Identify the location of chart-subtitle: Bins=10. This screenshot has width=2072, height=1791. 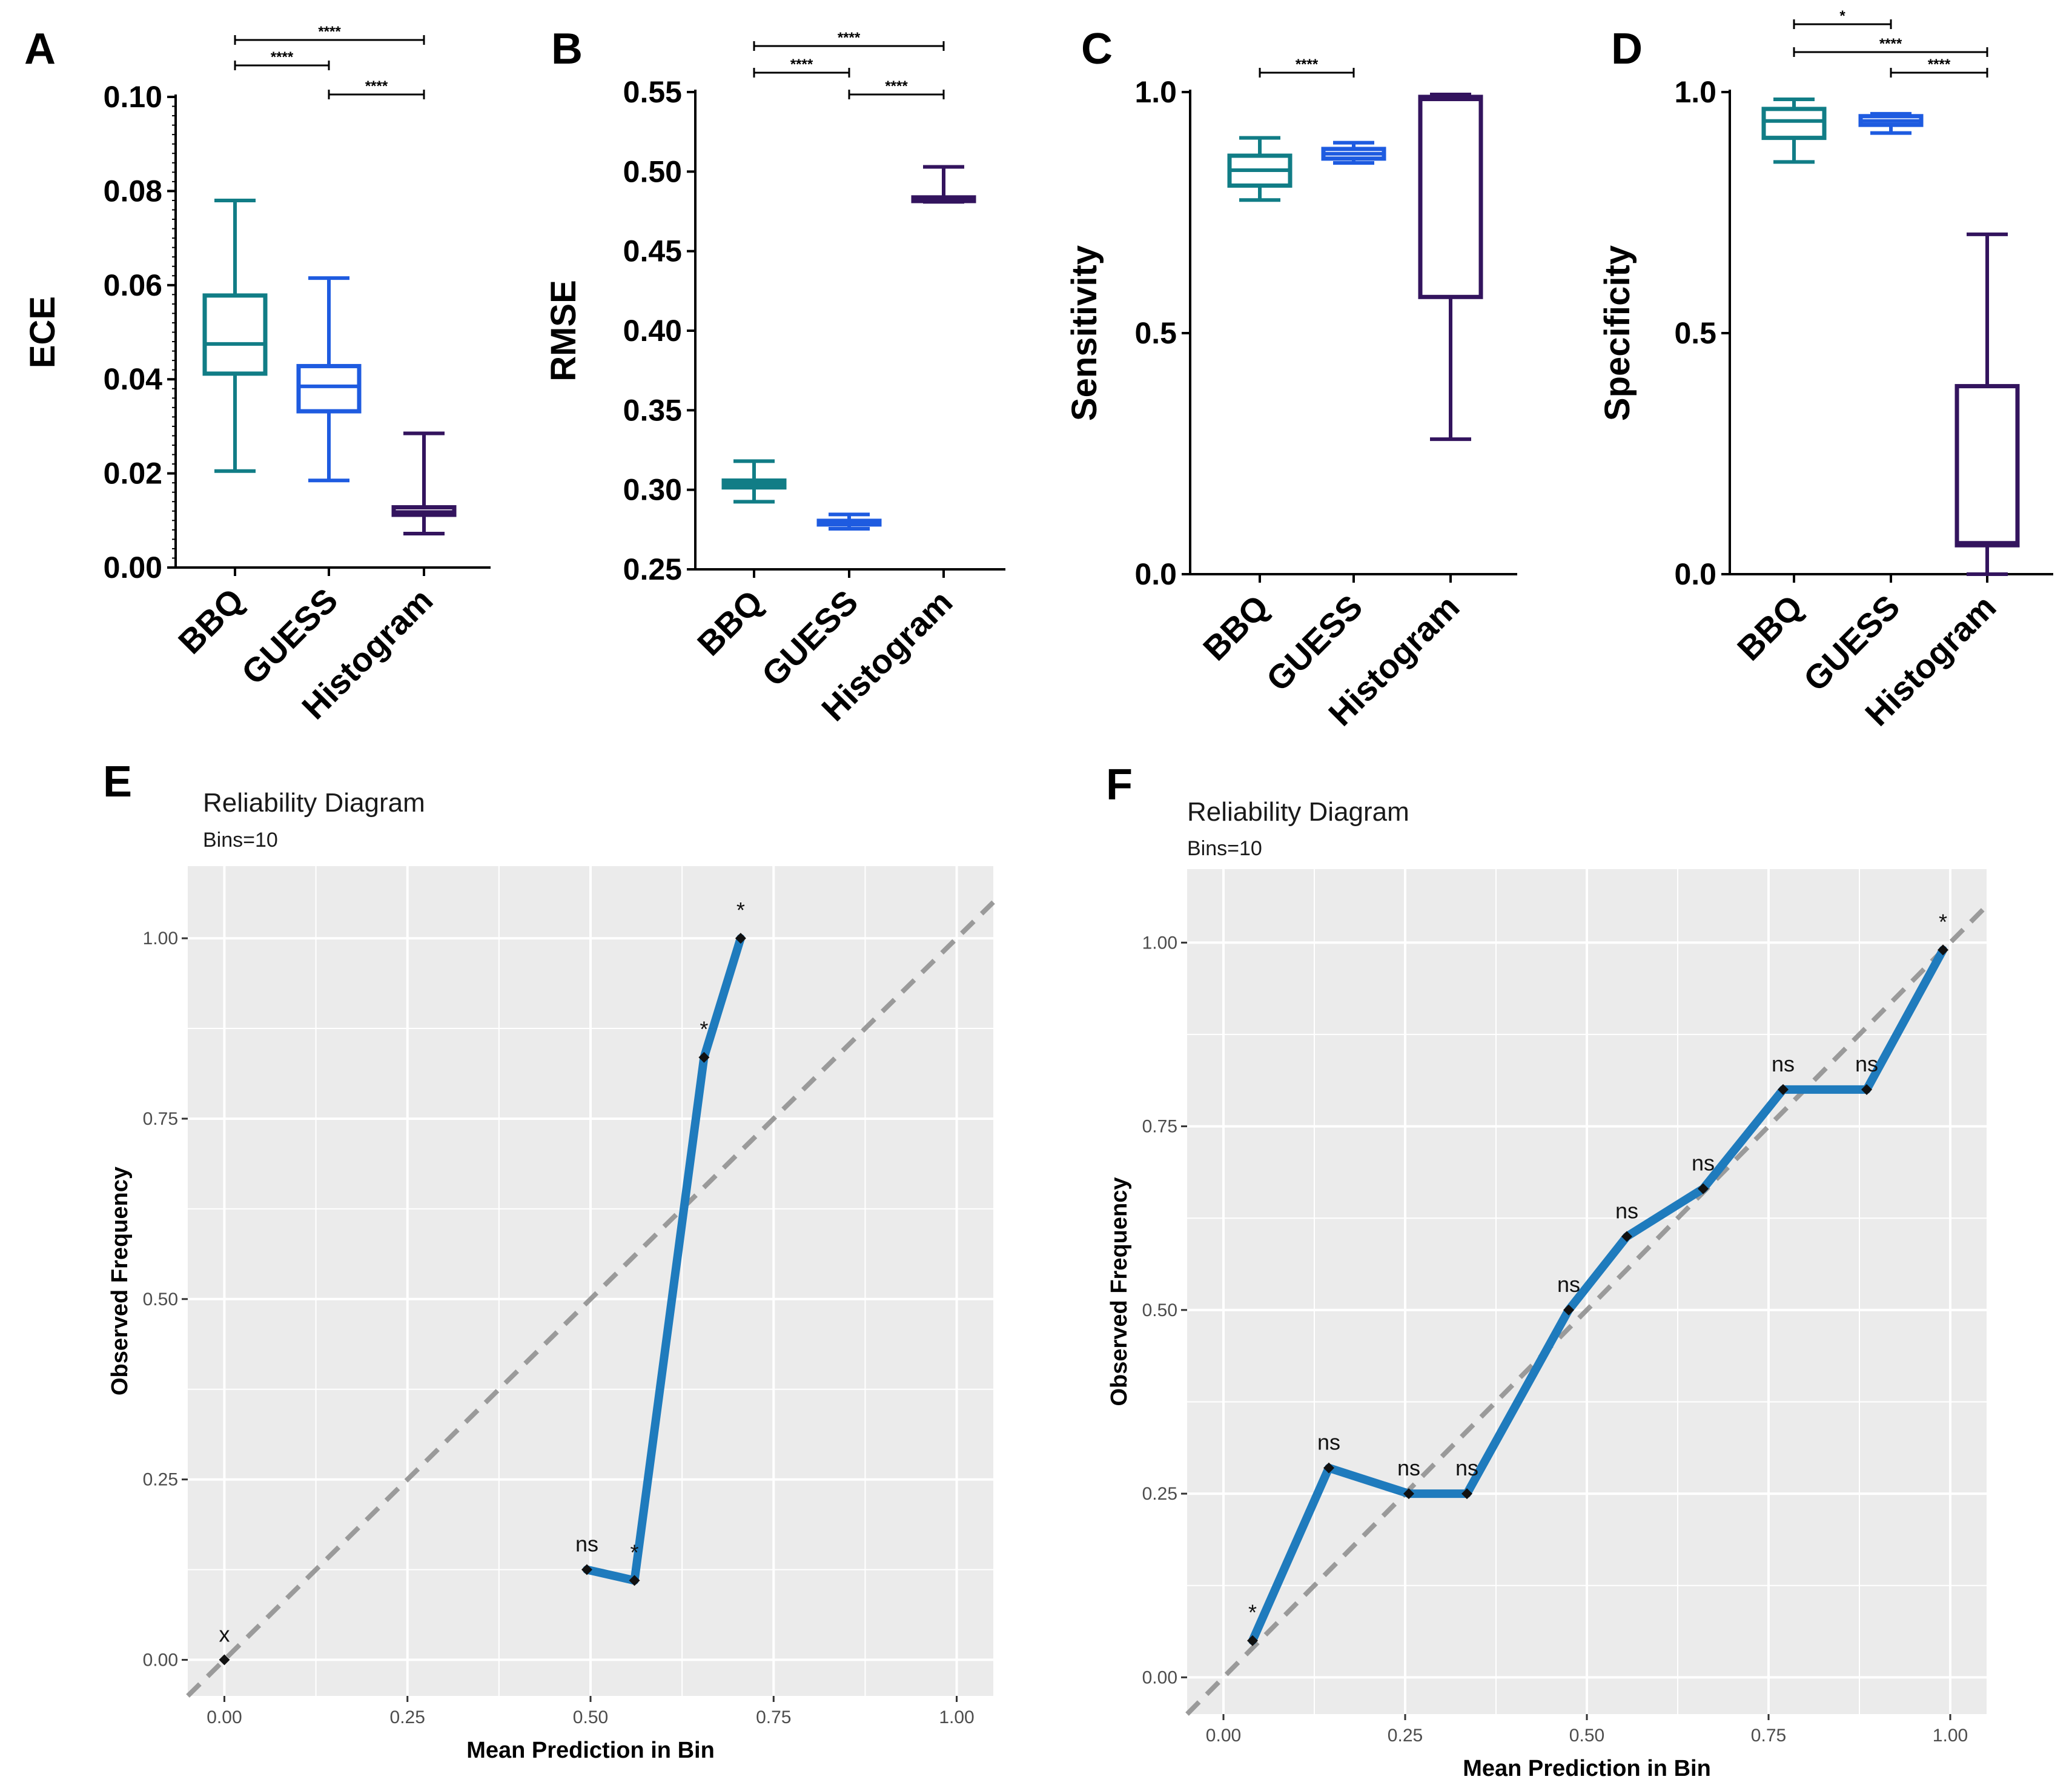
(1224, 848).